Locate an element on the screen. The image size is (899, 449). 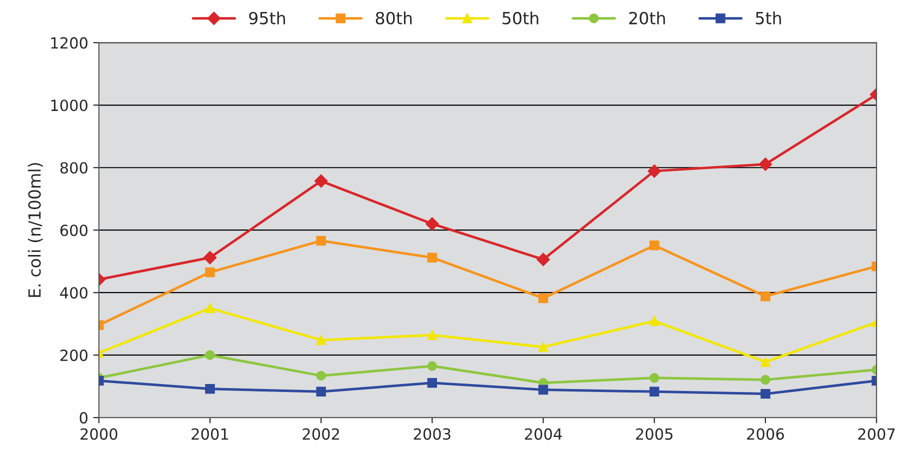
y-tick-label: 600 is located at coordinates (74, 230).